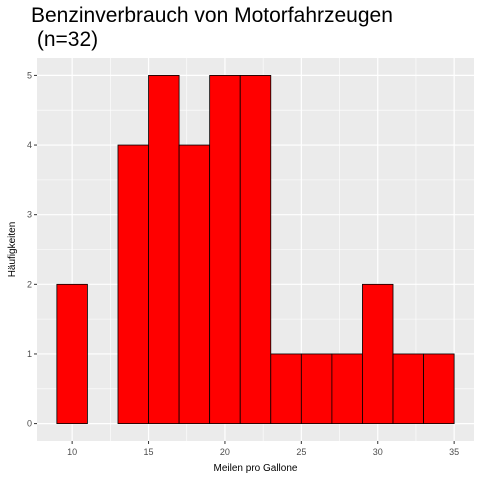  What do you see at coordinates (29, 424) in the screenshot?
I see `y-tick-label: 0` at bounding box center [29, 424].